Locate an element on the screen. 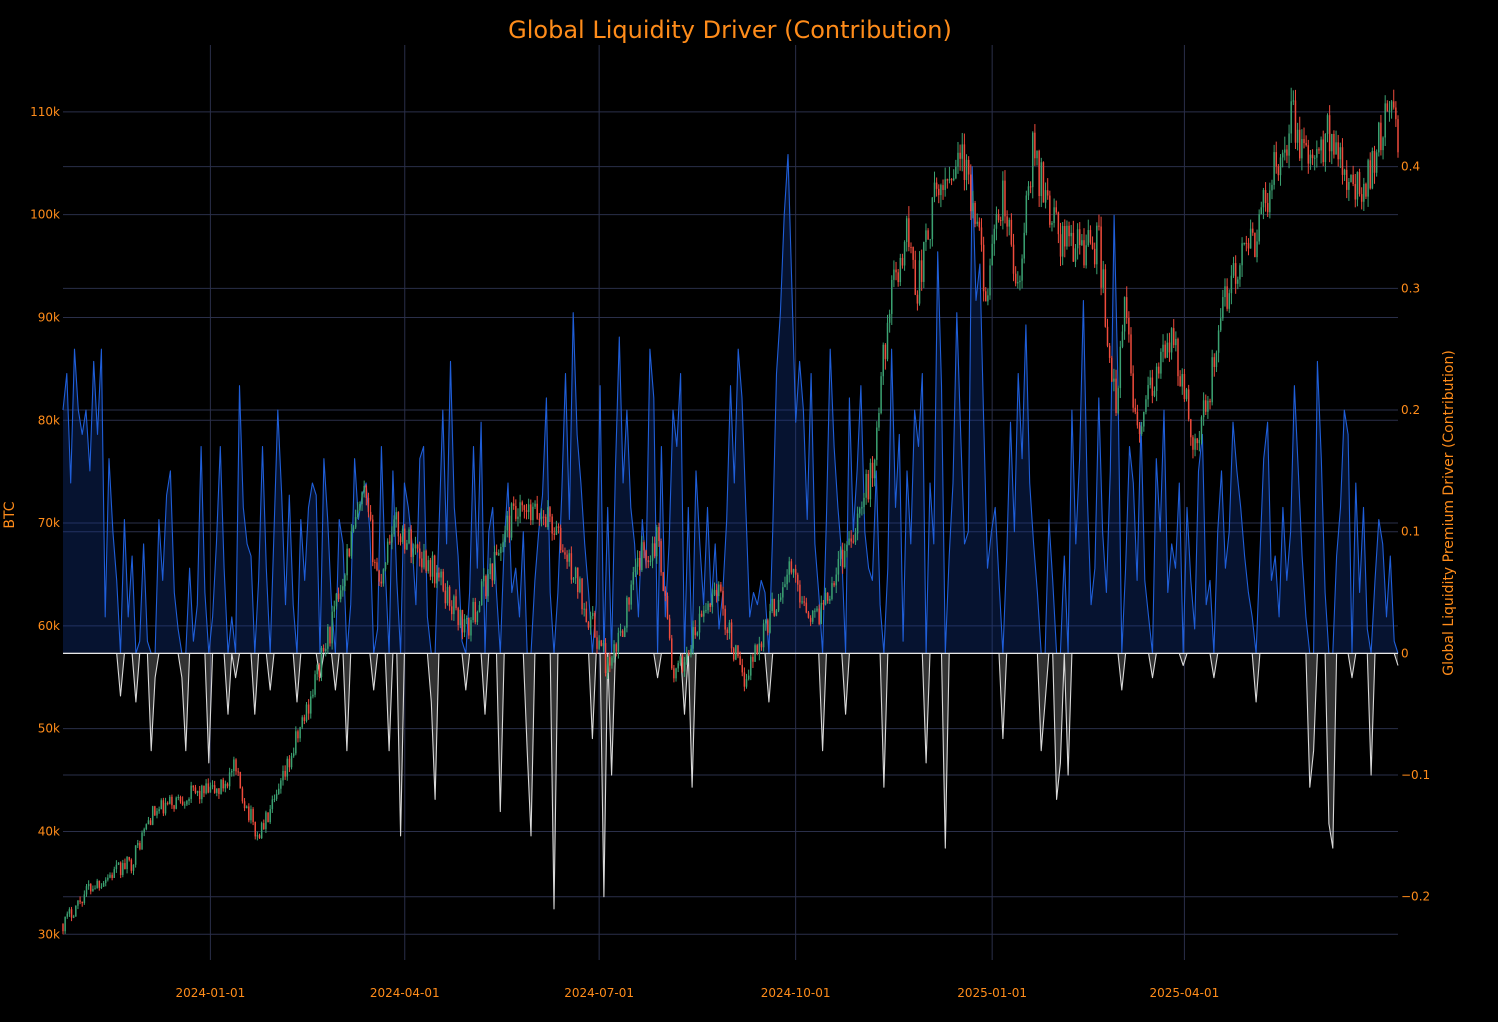 The height and width of the screenshot is (1022, 1498). y-left-tick-label: 40k is located at coordinates (49, 831).